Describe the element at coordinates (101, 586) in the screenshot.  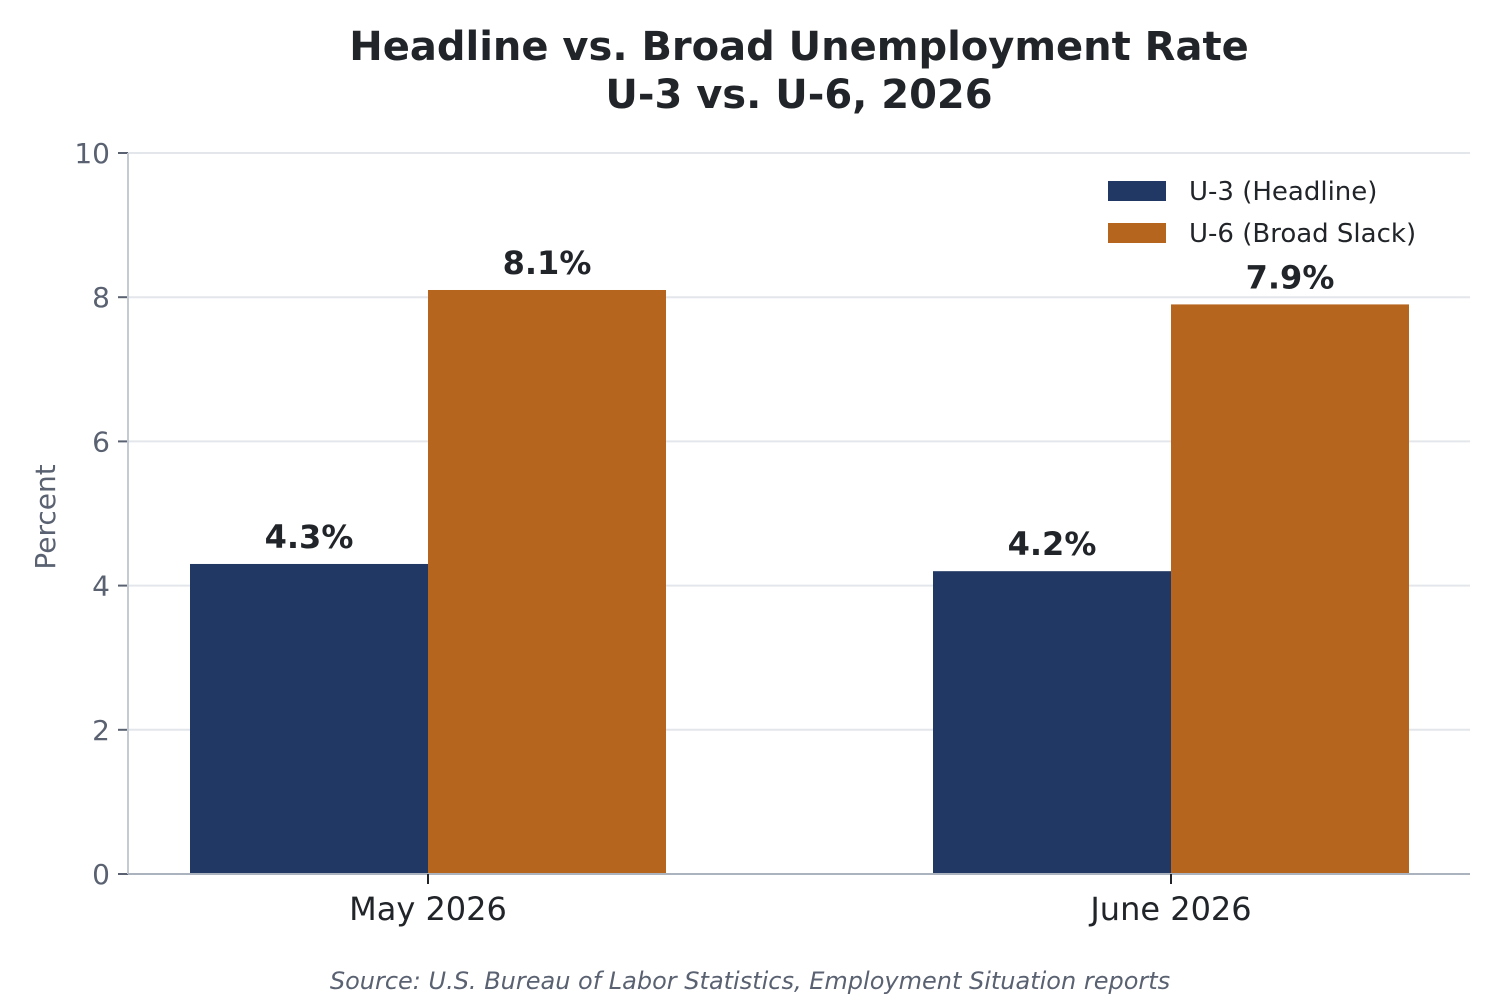
I see `y-tick-label: 4` at that location.